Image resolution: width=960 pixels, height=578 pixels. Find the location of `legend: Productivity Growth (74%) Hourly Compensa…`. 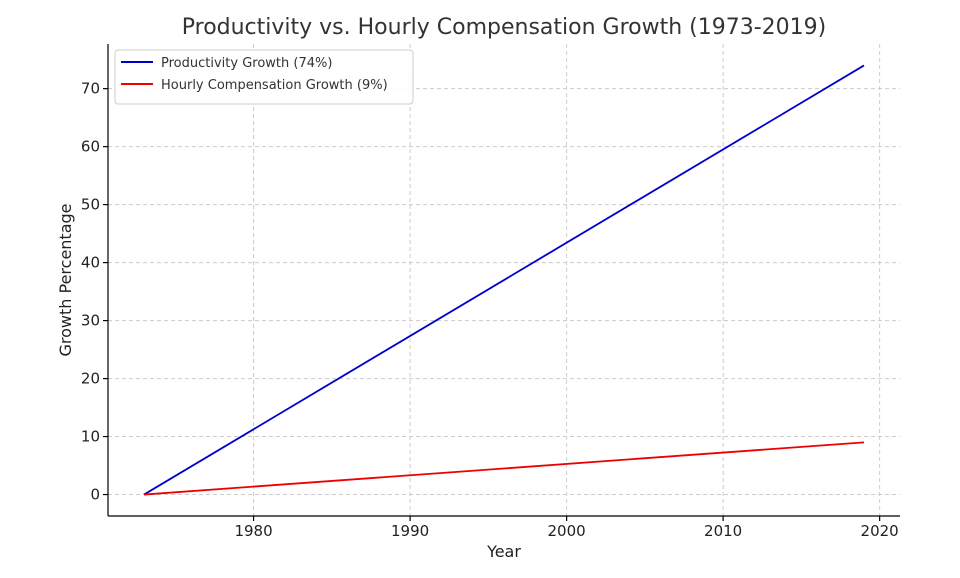

legend: Productivity Growth (74%) Hourly Compensa… is located at coordinates (264, 77).